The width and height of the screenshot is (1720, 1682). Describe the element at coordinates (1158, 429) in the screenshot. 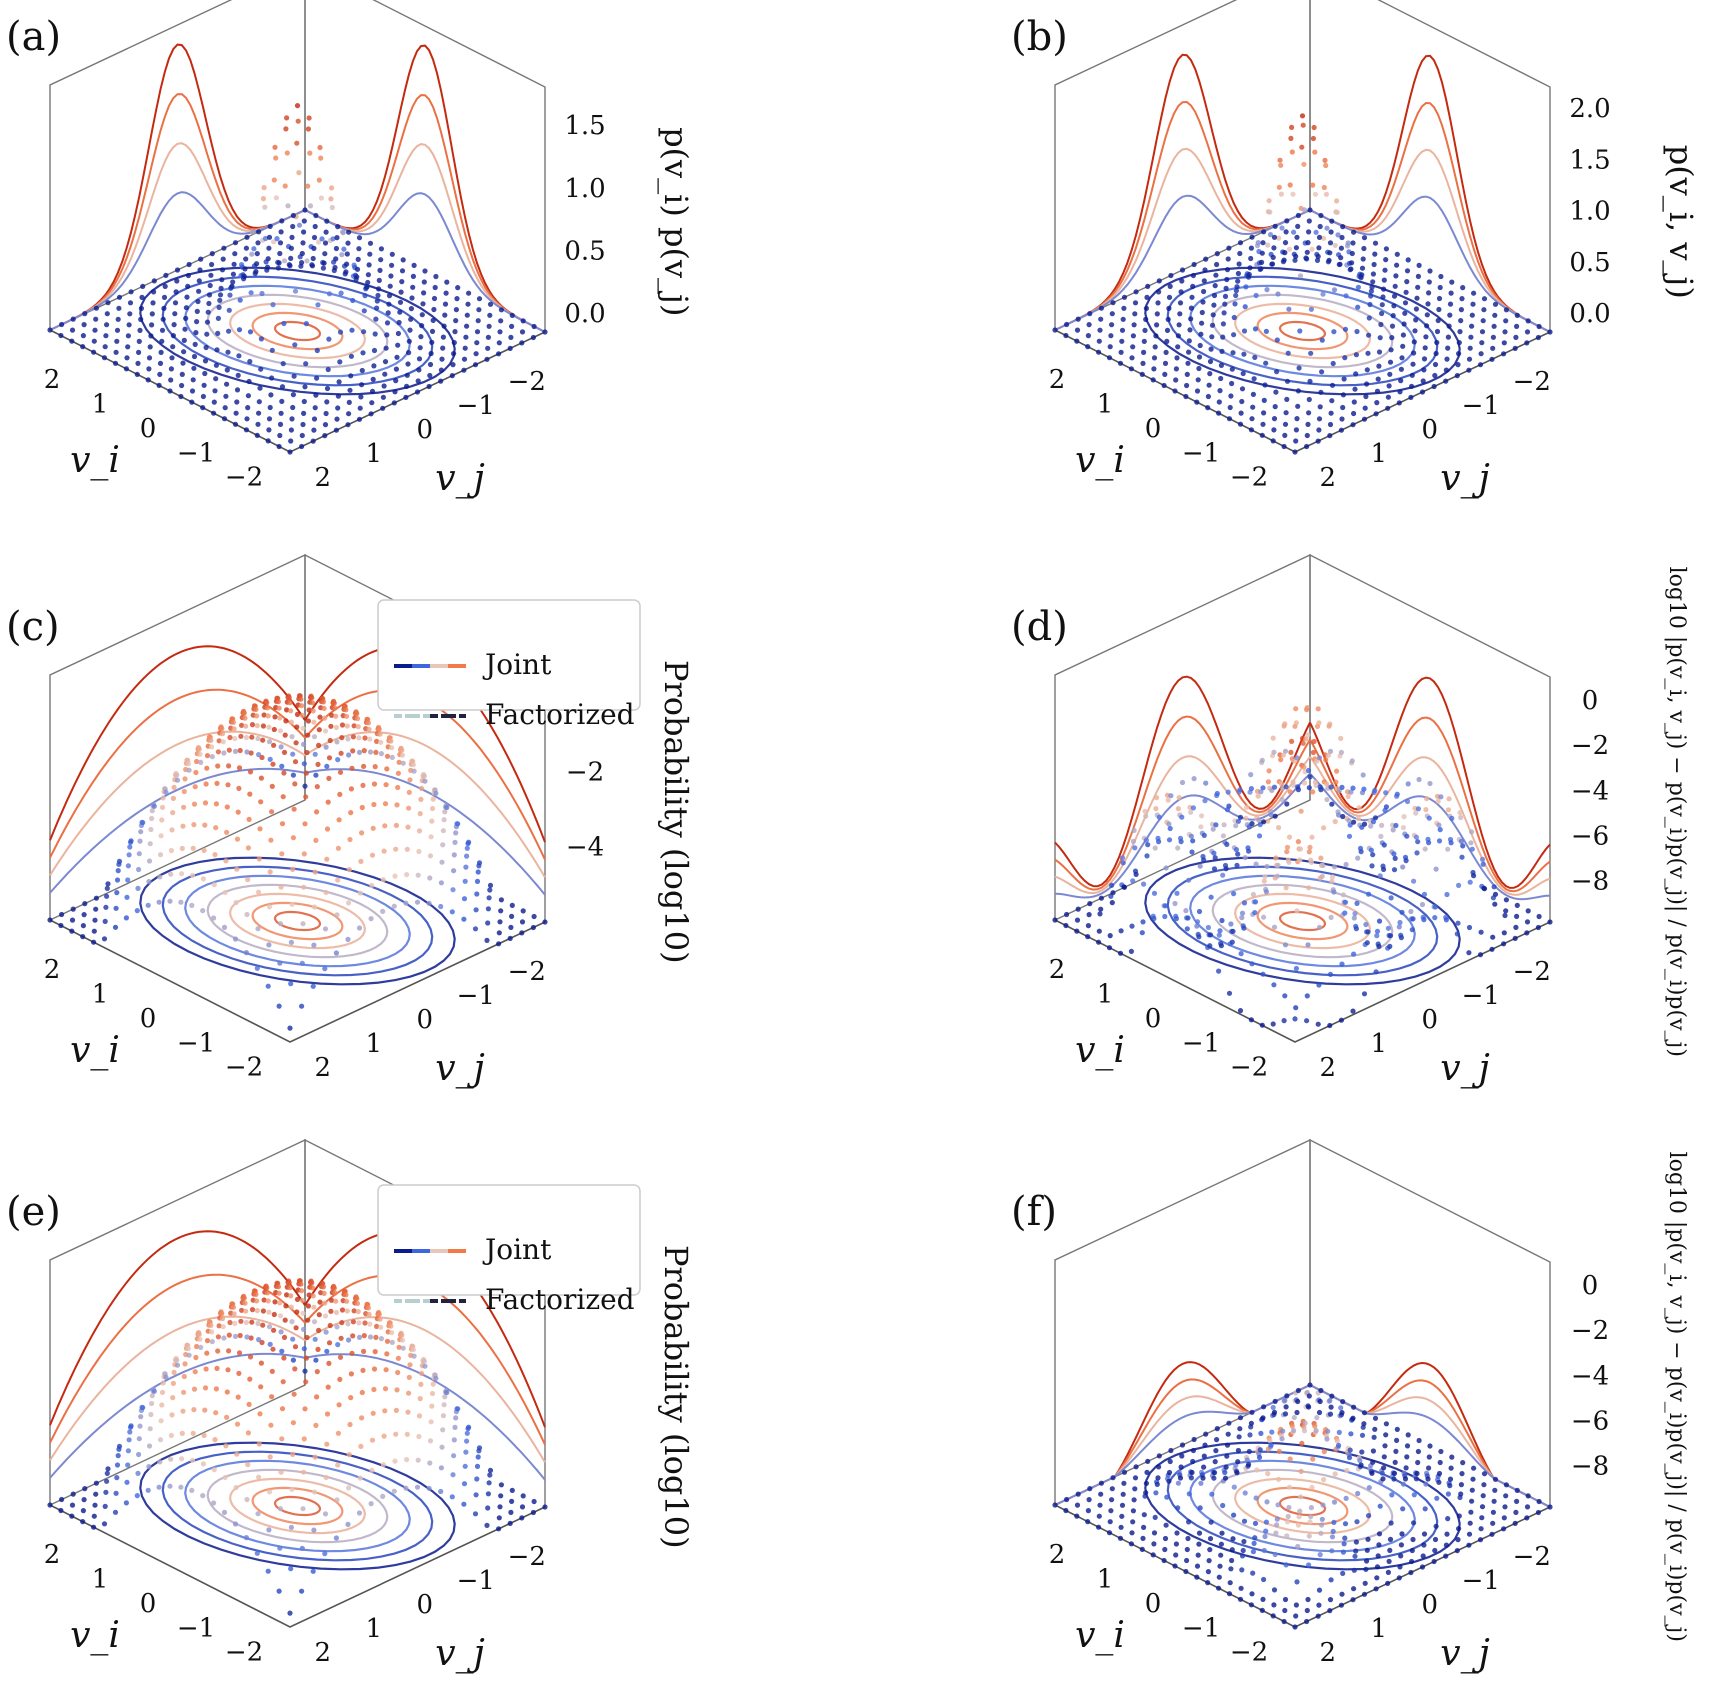

I see `vi-axis: 210−1−2v_i` at that location.